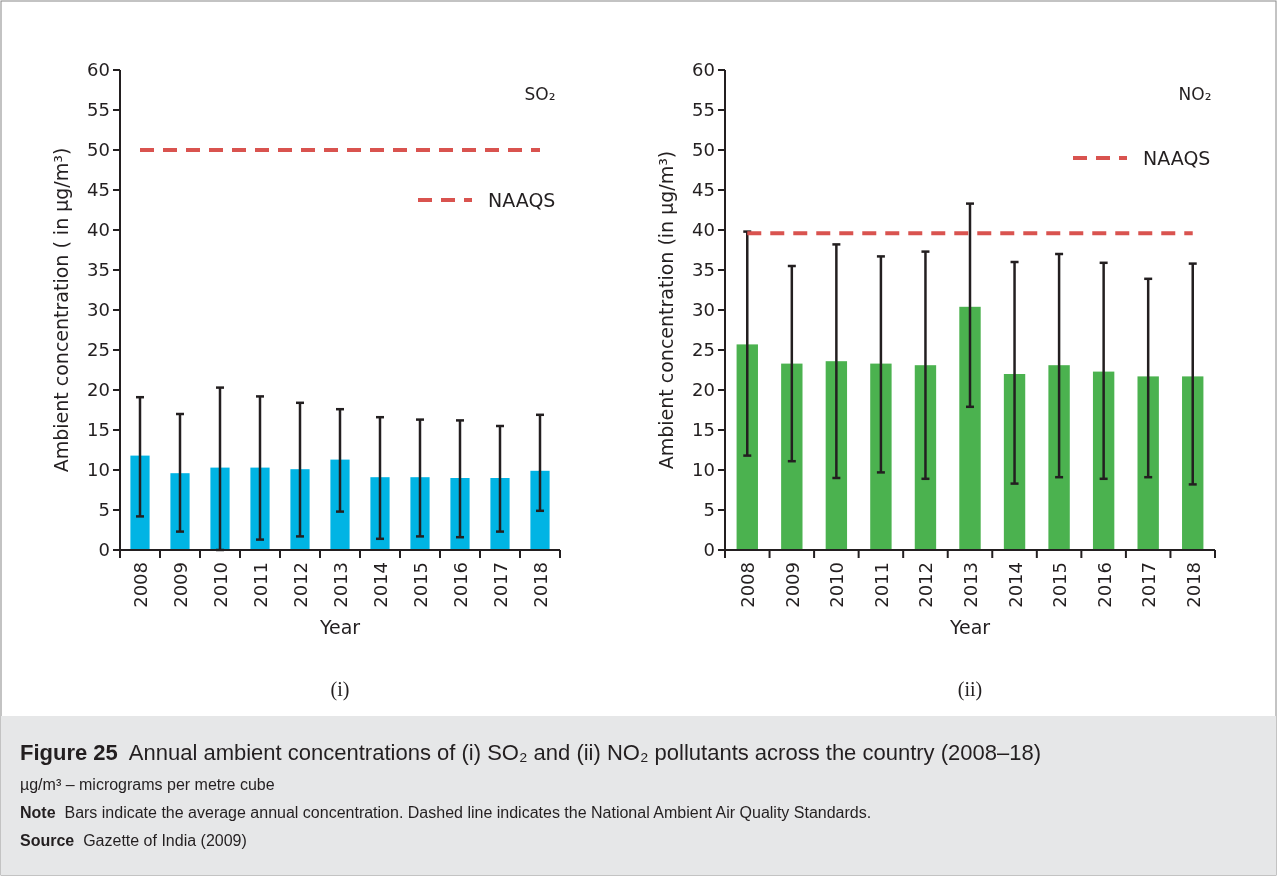 The height and width of the screenshot is (876, 1277). What do you see at coordinates (540, 94) in the screenshot?
I see `text: SO₂` at bounding box center [540, 94].